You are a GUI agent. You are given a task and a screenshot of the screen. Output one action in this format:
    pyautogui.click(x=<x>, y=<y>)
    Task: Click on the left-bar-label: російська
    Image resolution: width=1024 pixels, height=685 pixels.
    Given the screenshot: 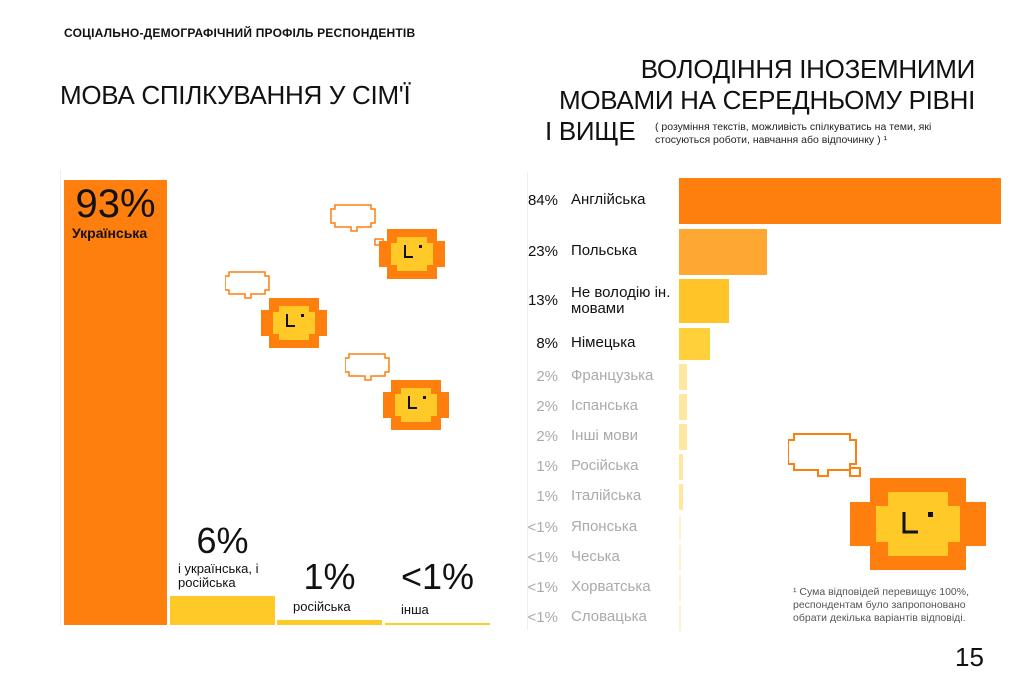 What is the action you would take?
    pyautogui.click(x=322, y=606)
    